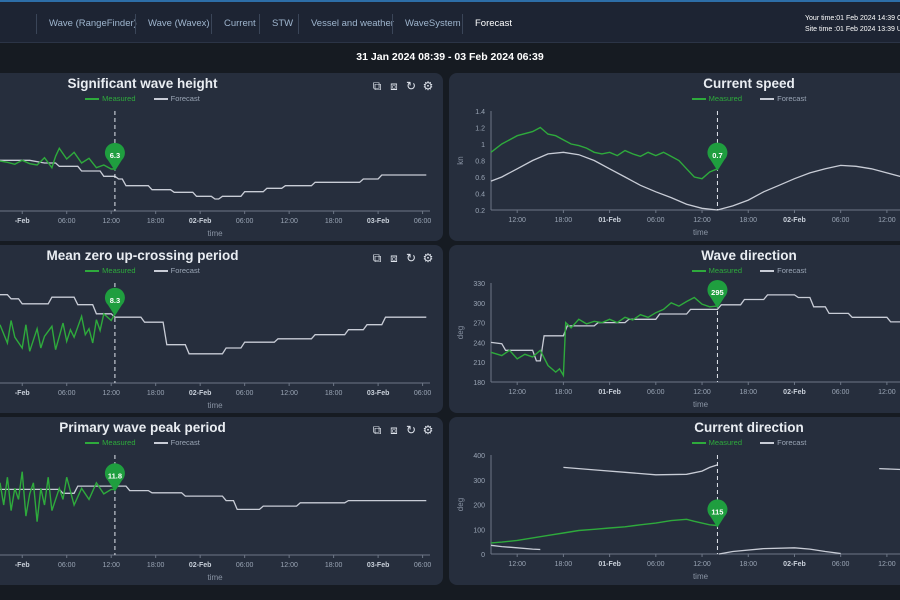 The width and height of the screenshot is (900, 600). I want to click on latest-value-label: 11.8, so click(115, 475).